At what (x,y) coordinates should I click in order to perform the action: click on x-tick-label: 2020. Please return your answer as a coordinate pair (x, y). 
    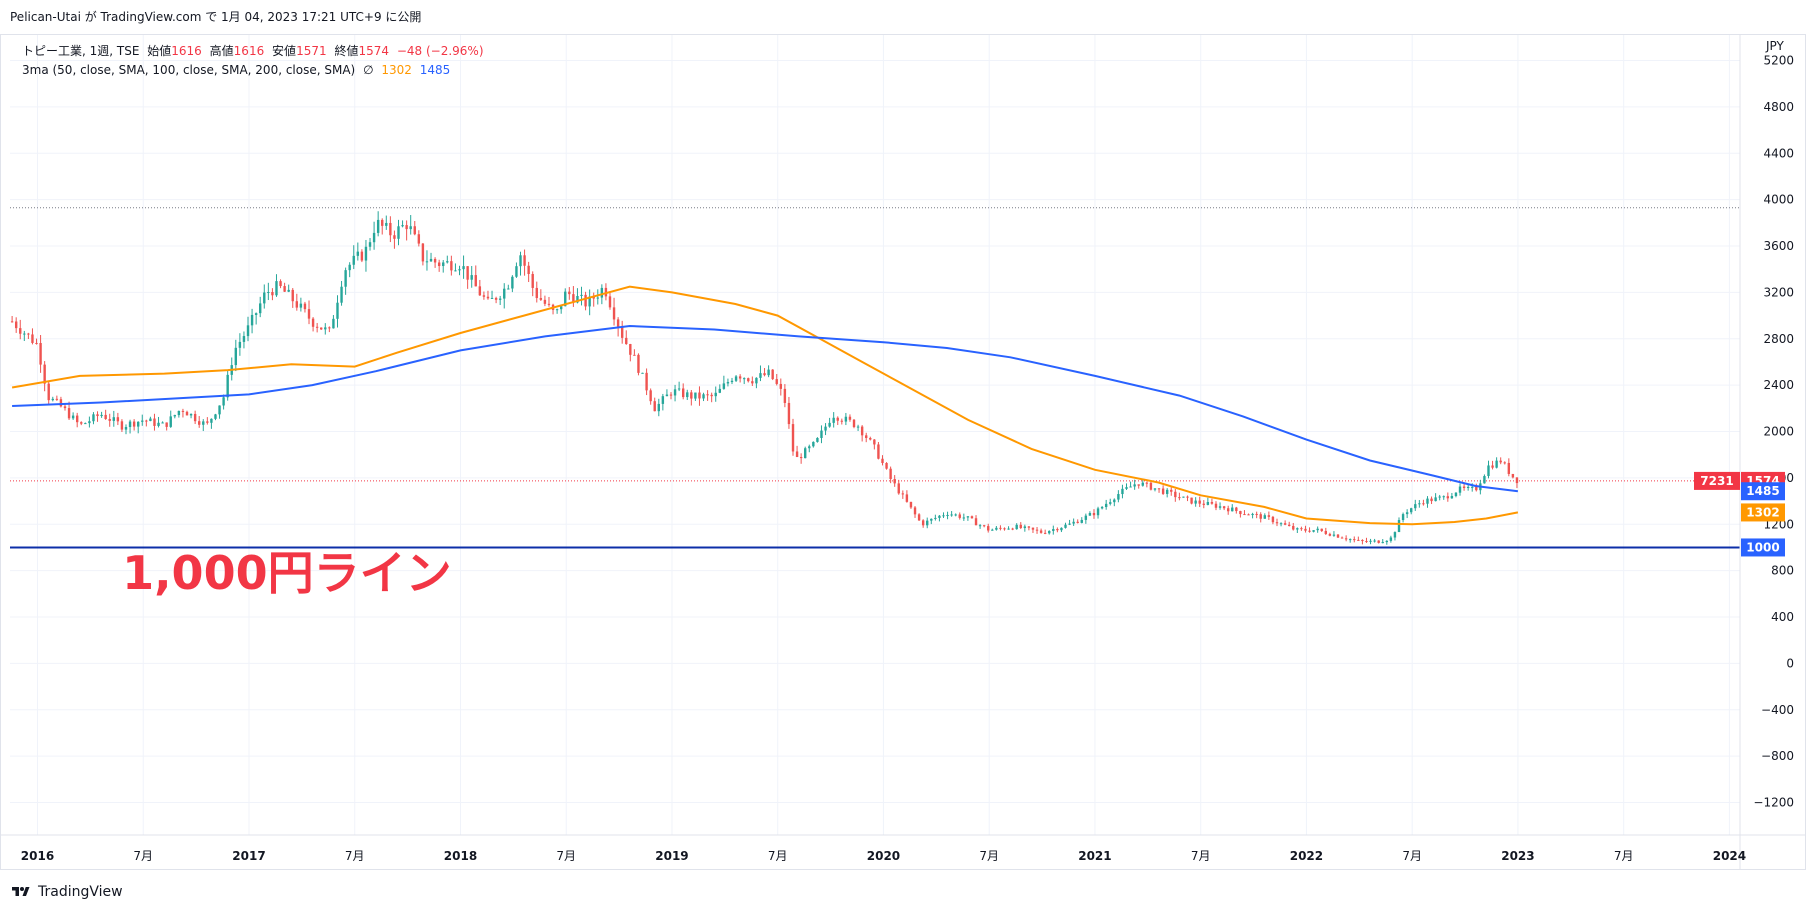
    Looking at the image, I should click on (883, 856).